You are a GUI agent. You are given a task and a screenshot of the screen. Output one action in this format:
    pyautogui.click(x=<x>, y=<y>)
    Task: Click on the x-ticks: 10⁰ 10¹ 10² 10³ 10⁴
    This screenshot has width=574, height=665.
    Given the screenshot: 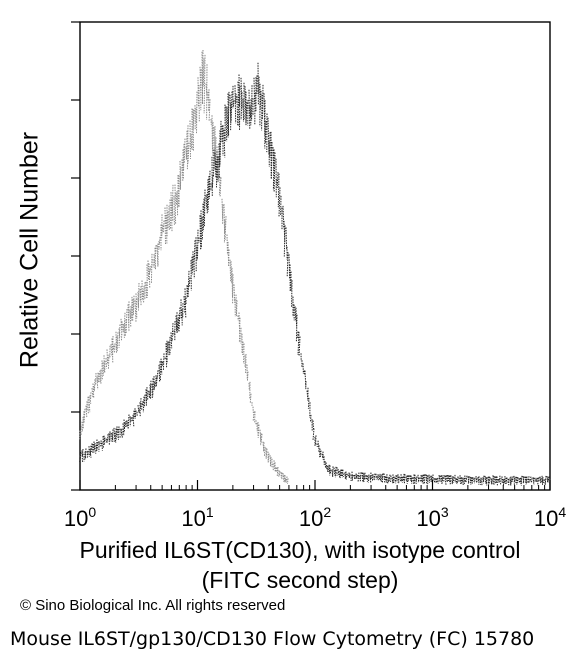 What is the action you would take?
    pyautogui.click(x=315, y=505)
    